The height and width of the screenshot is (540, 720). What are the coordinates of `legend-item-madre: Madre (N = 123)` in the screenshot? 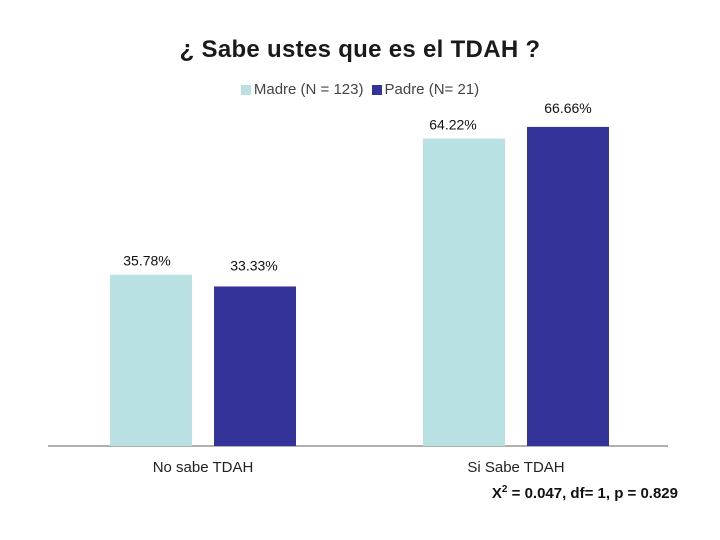 It's located at (302, 89).